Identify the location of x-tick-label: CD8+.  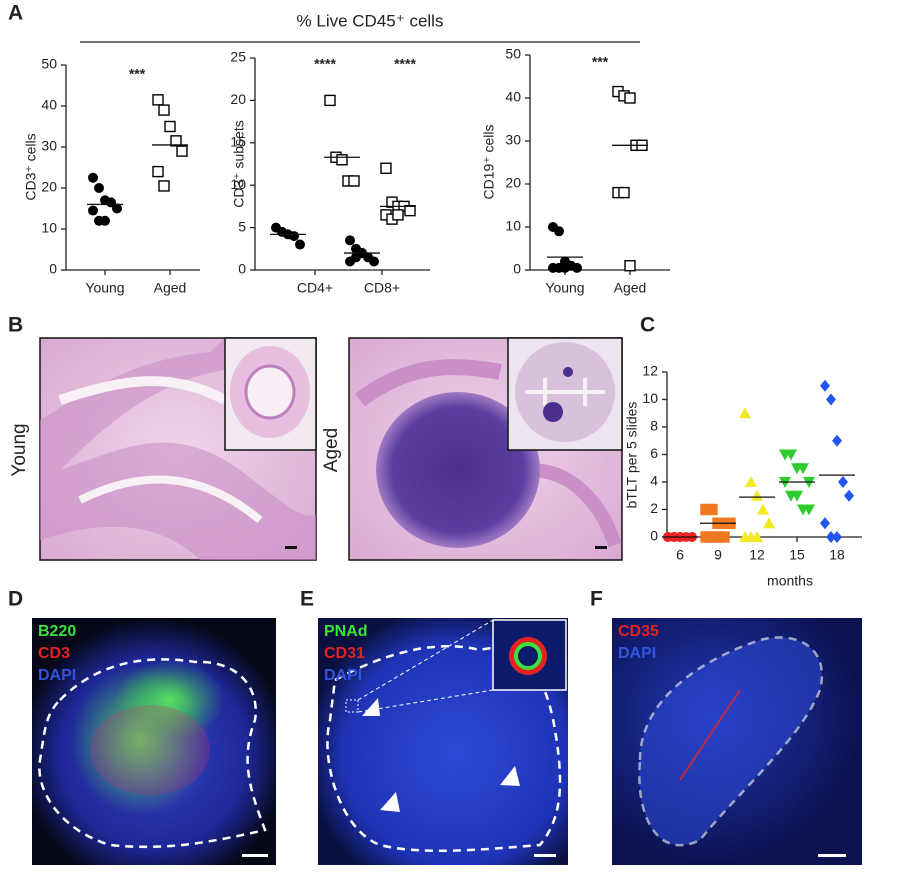
(382, 288).